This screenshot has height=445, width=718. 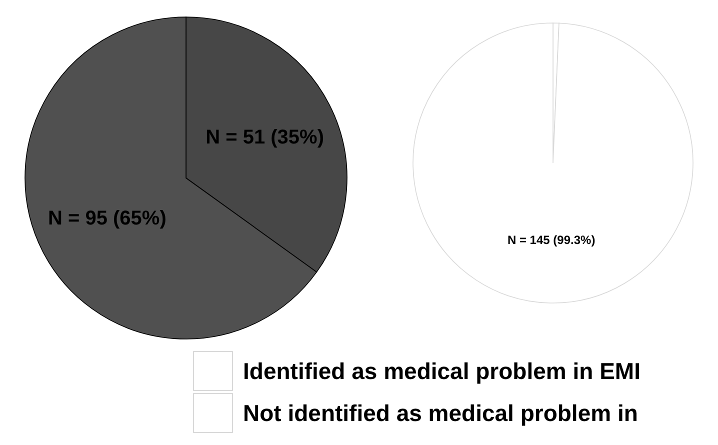 What do you see at coordinates (107, 218) in the screenshot?
I see `data-label: N = 95 (65%)` at bounding box center [107, 218].